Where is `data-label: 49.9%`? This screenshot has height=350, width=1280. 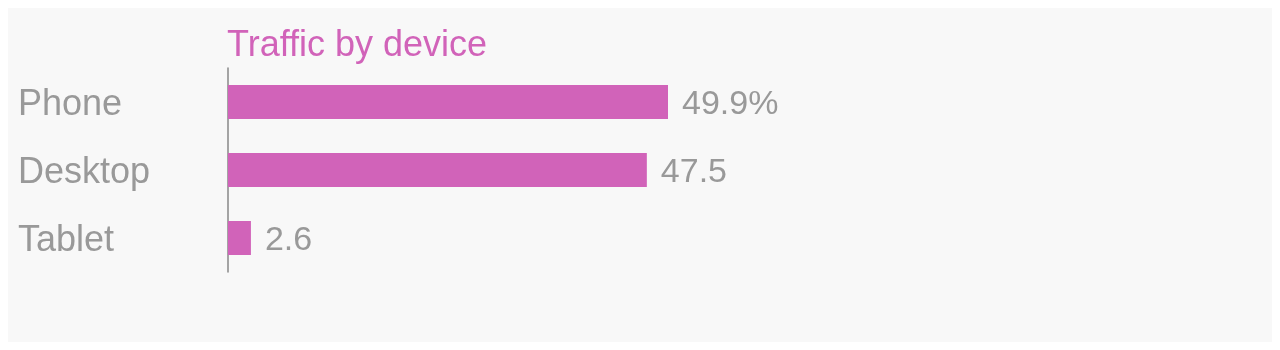
data-label: 49.9% is located at coordinates (730, 102).